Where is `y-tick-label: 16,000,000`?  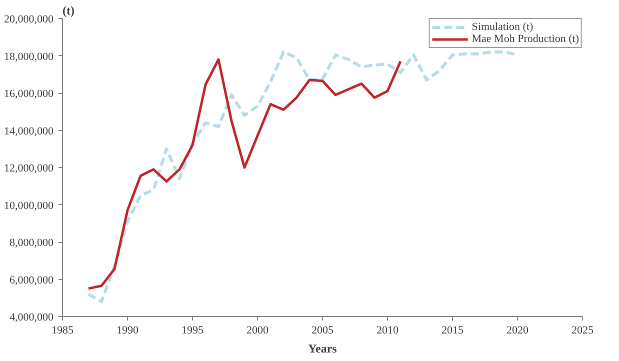 y-tick-label: 16,000,000 is located at coordinates (29, 94).